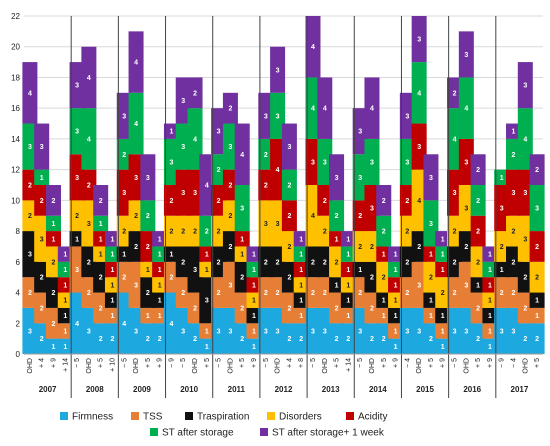  I want to click on x-category-label: + 9, so click(490, 363).